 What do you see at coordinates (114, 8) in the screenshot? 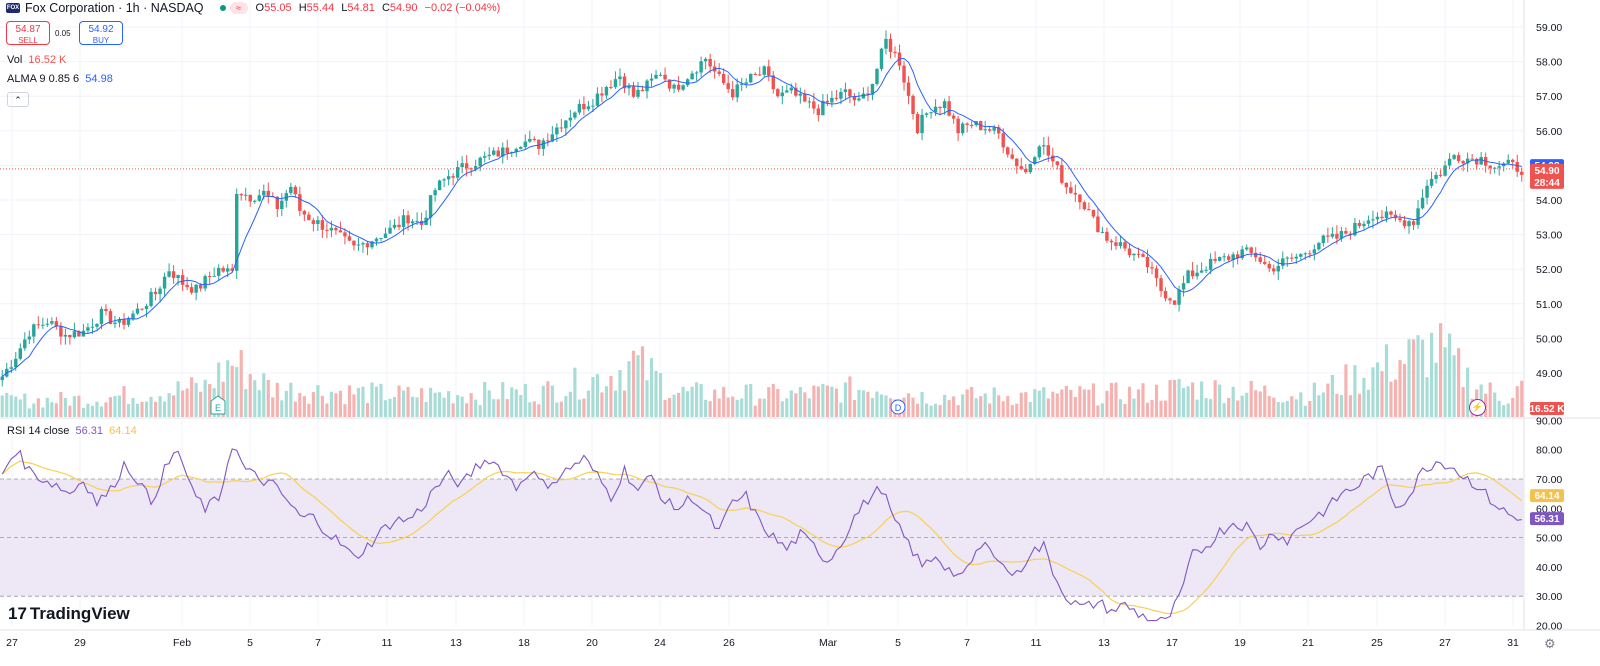
I see `symbol-title: Fox Corporation · 1h · NASDAQ` at bounding box center [114, 8].